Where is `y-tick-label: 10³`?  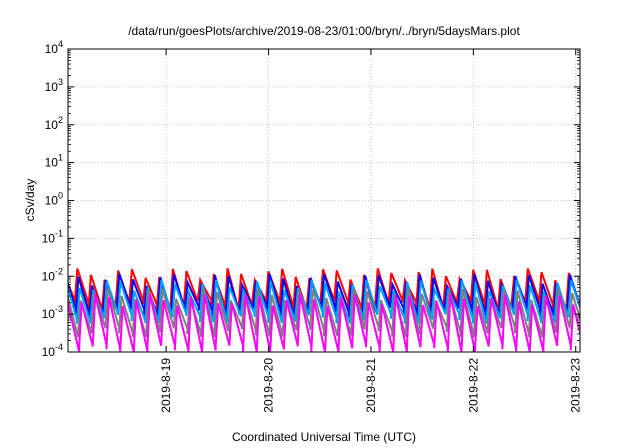
y-tick-label: 10³ is located at coordinates (54, 85).